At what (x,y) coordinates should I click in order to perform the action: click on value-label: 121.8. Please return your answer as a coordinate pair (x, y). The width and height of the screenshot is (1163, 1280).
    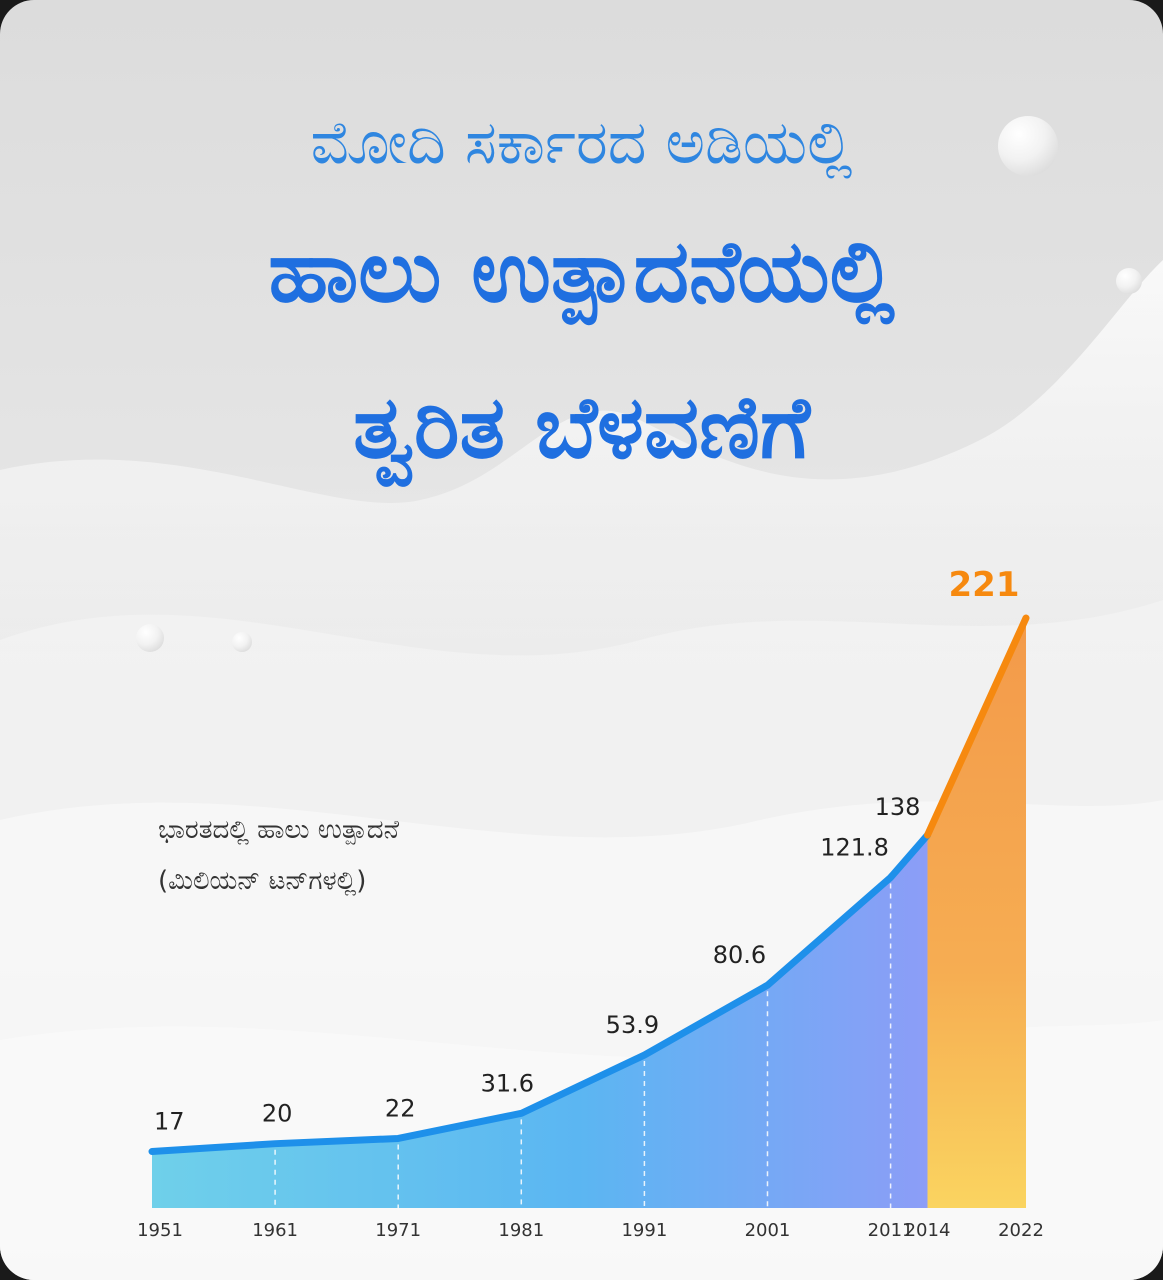
    Looking at the image, I should click on (854, 847).